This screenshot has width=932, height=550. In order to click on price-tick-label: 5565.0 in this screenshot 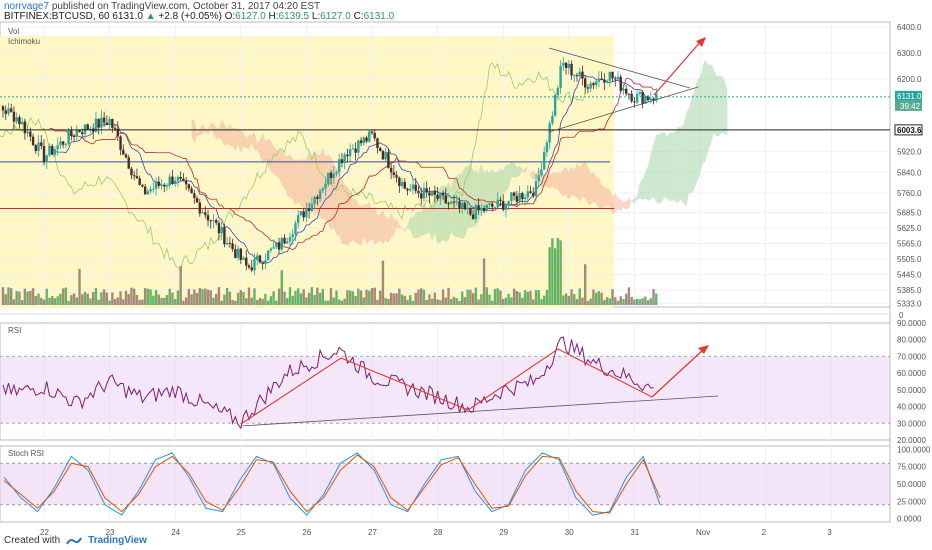, I will do `click(909, 244)`.